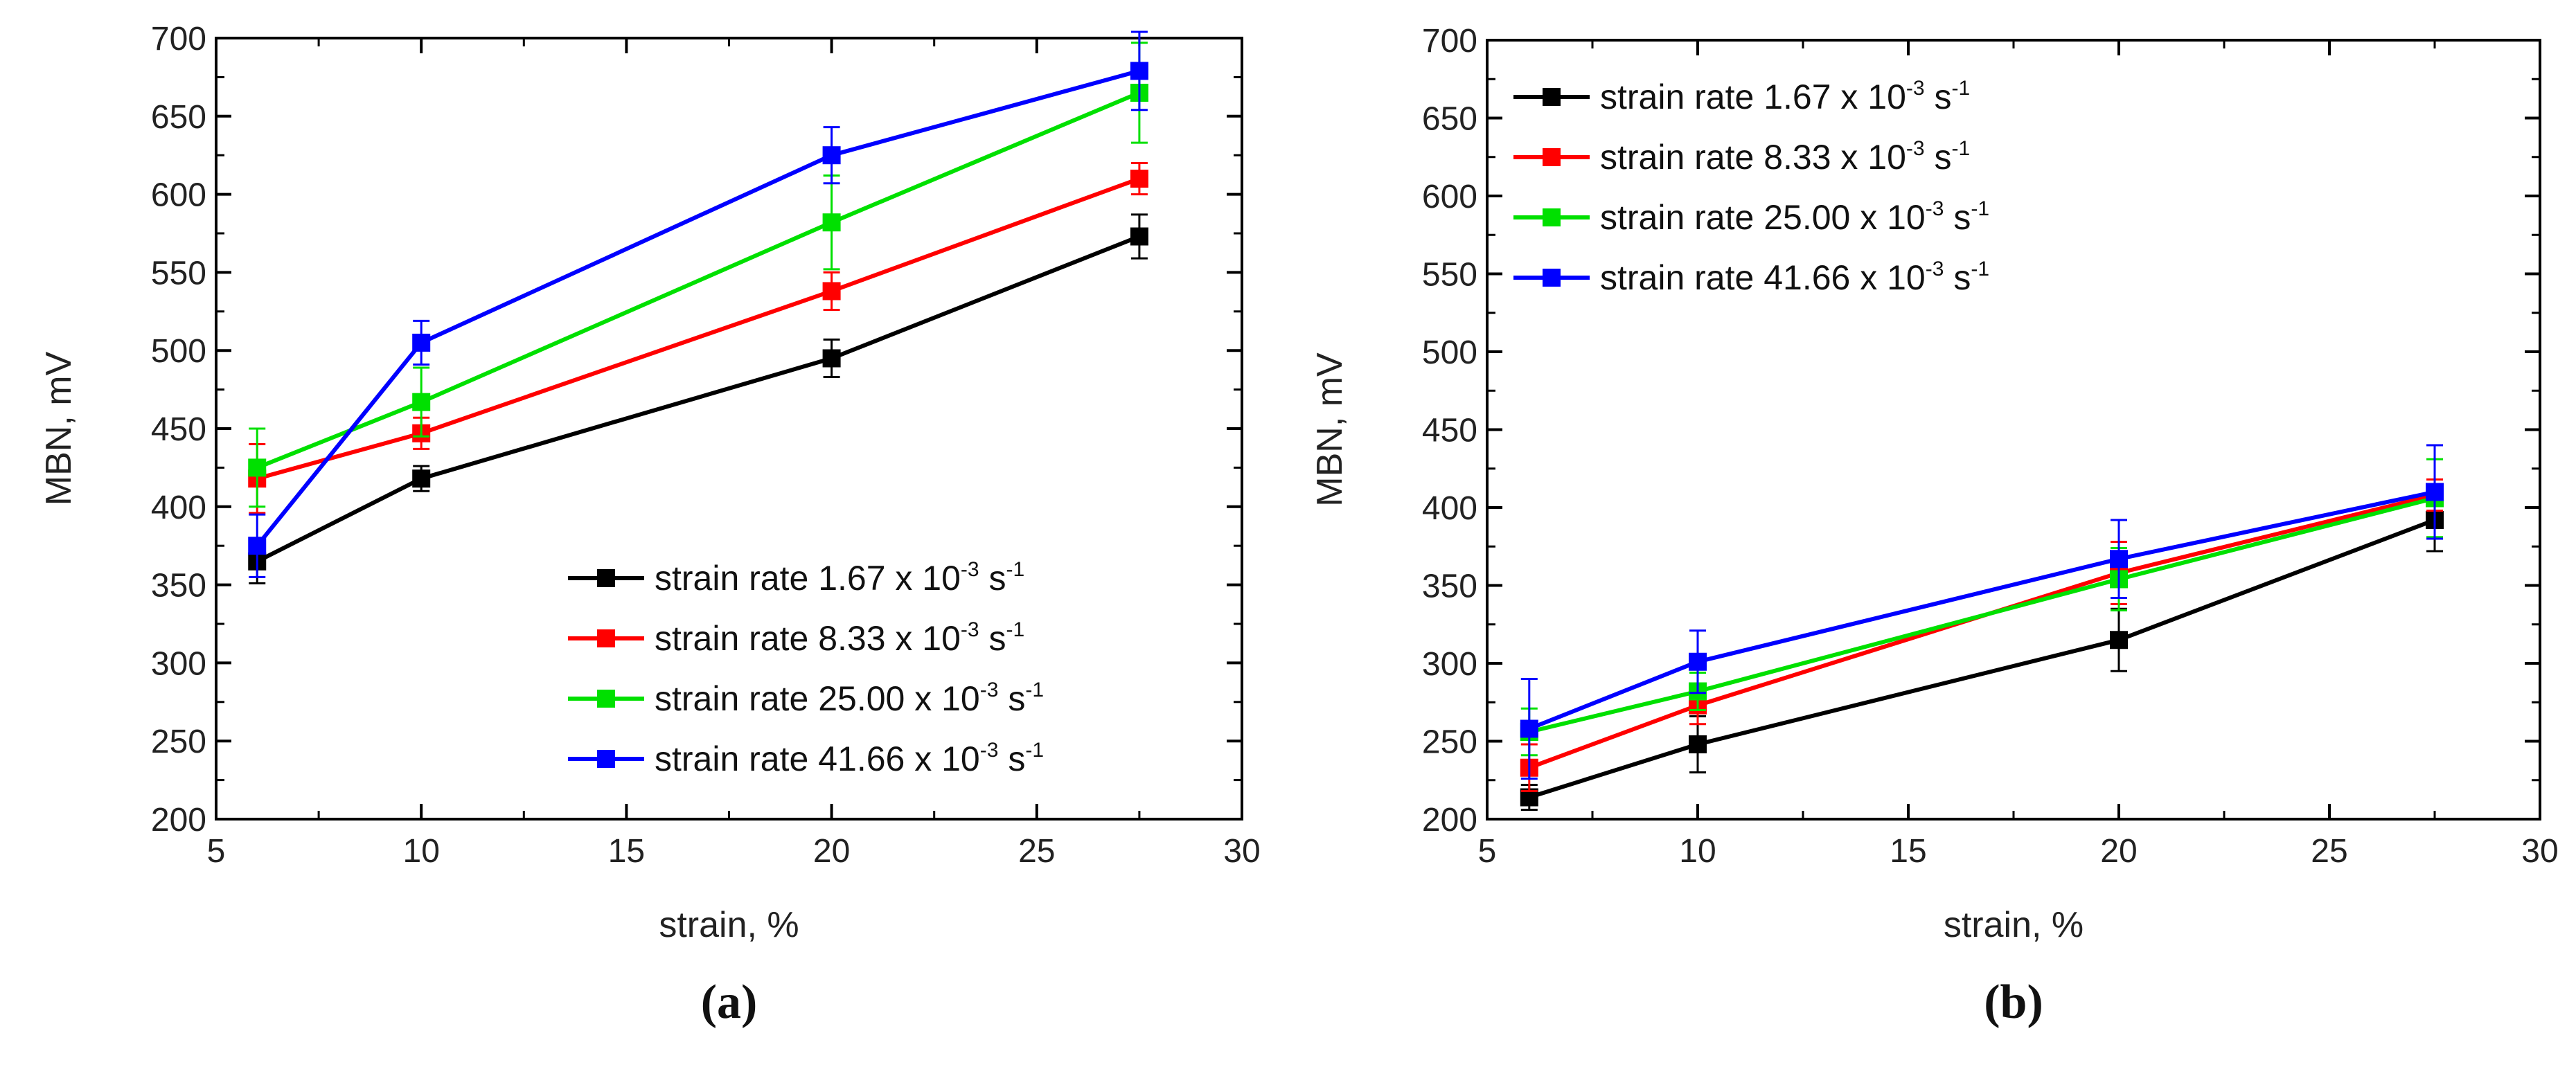  Describe the element at coordinates (698, 329) in the screenshot. I see `chart0-series-1-line` at that location.